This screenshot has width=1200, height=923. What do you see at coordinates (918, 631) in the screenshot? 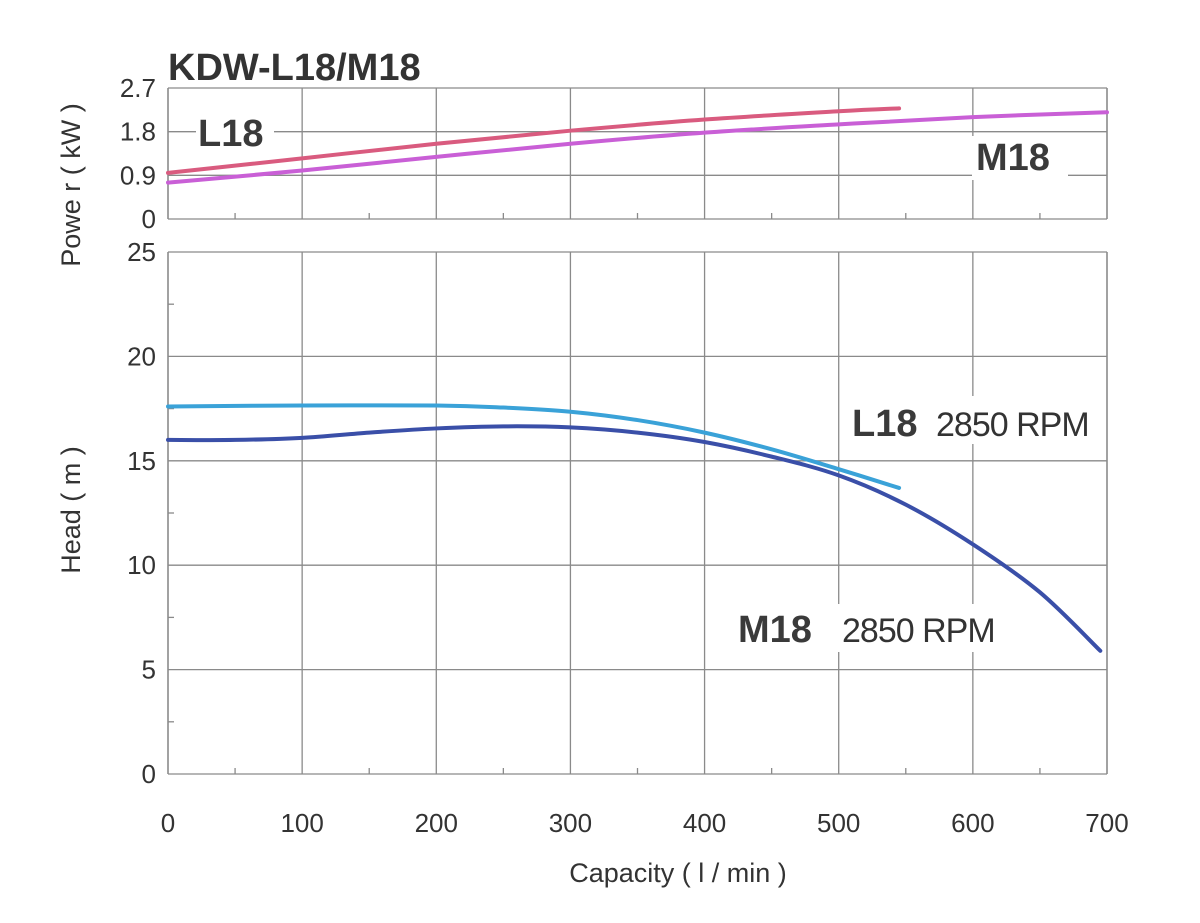
I see `m18-rpm-label: 2850 RPM` at bounding box center [918, 631].